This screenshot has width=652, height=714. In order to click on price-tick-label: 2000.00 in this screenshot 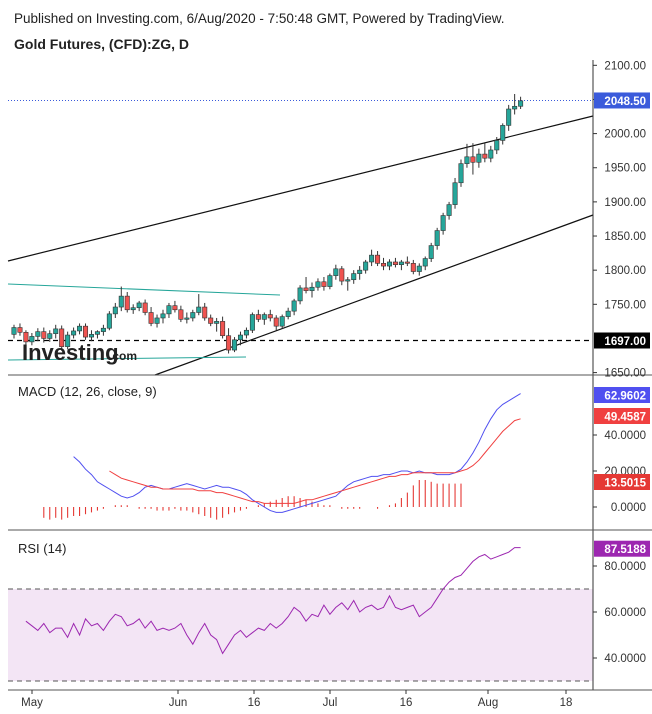, I will do `click(625, 135)`.